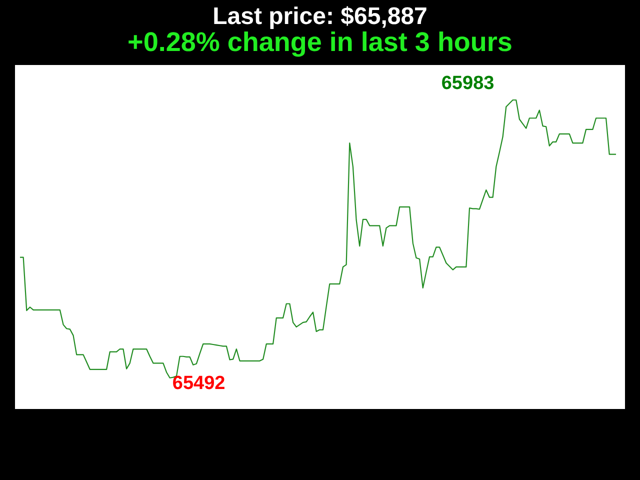  Describe the element at coordinates (199, 383) in the screenshot. I see `data-label: 65492` at that location.